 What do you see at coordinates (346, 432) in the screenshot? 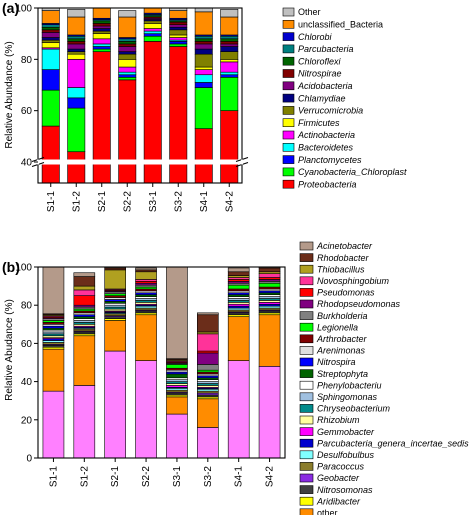
I see `legend-label-gemmobacter: Gemmobacter` at bounding box center [346, 432].